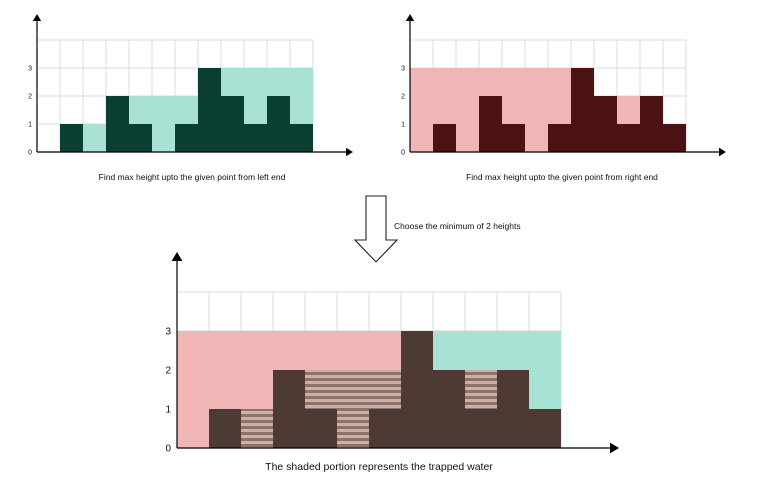 This screenshot has width=758, height=486. Describe the element at coordinates (403, 110) in the screenshot. I see `right-max-chart-ticks: 0 1 2 3` at that location.